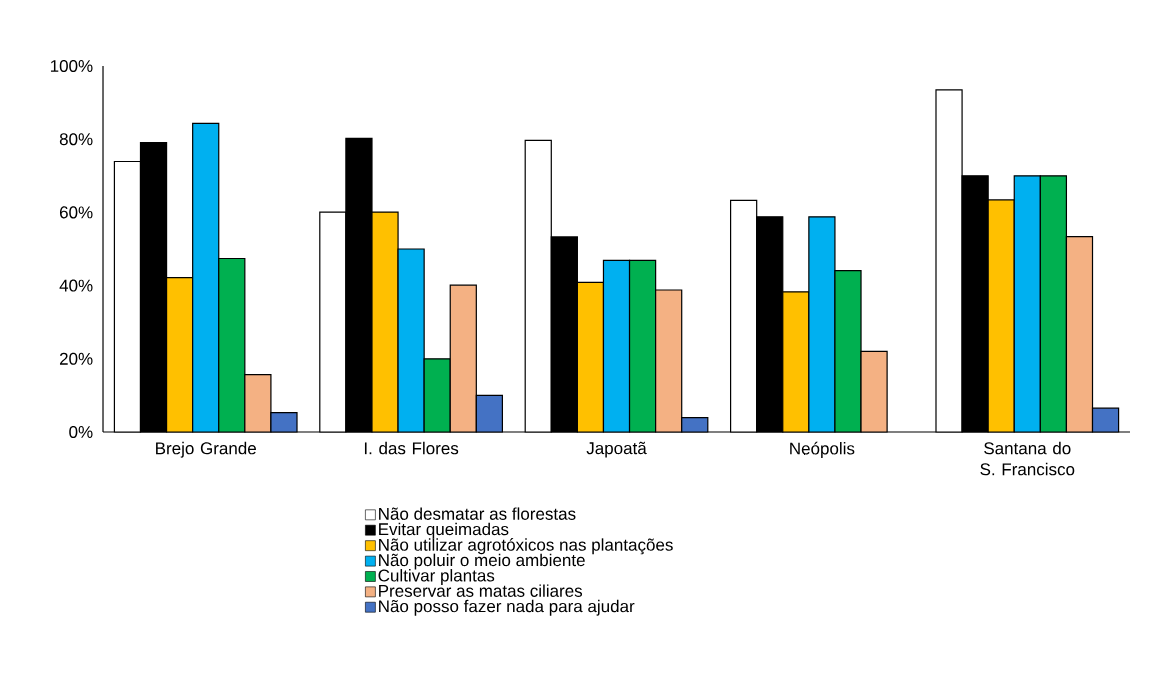 The image size is (1149, 677). I want to click on legend-label: Evitar queimadas, so click(444, 530).